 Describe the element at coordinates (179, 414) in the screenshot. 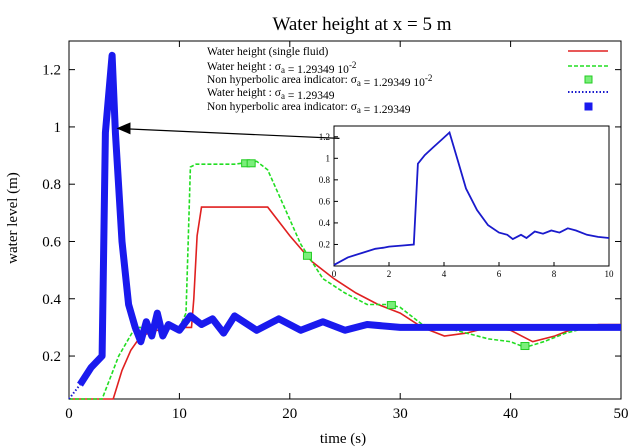

I see `x-tick-label: 10` at that location.